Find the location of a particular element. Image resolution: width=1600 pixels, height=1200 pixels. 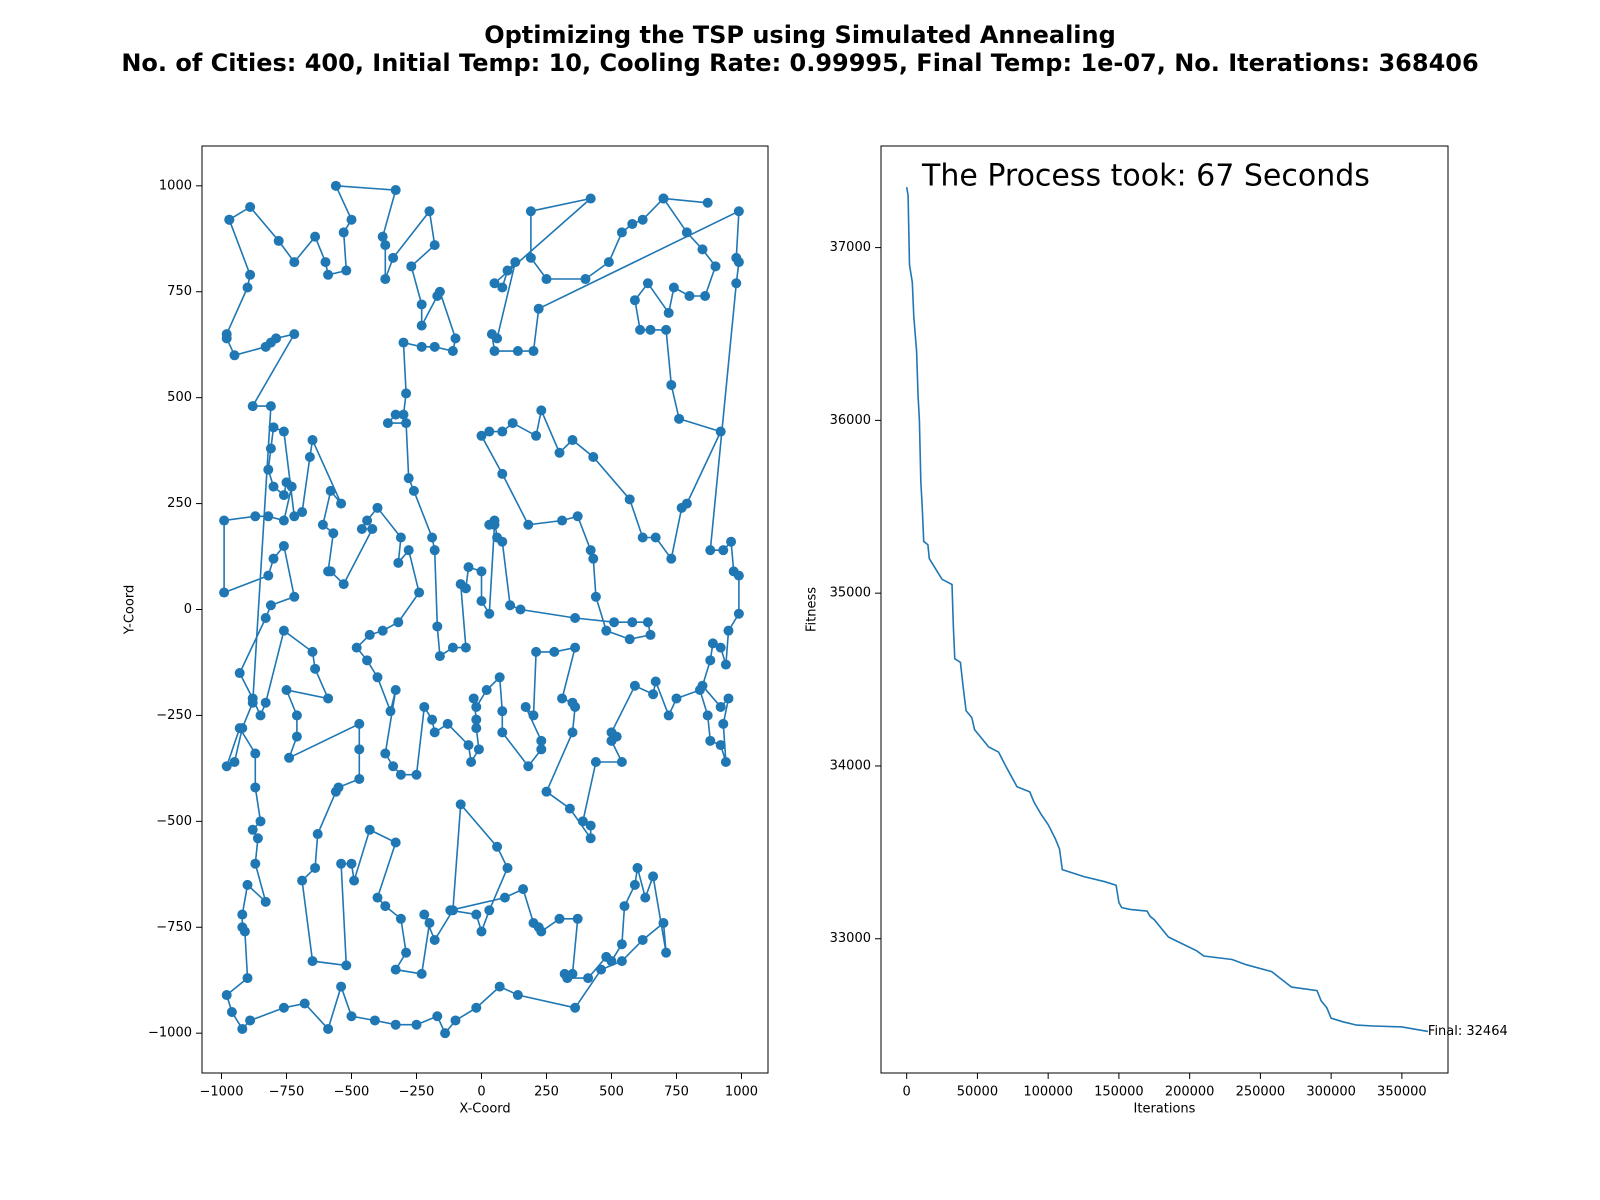

y-tick-label: 250 is located at coordinates (179, 503).